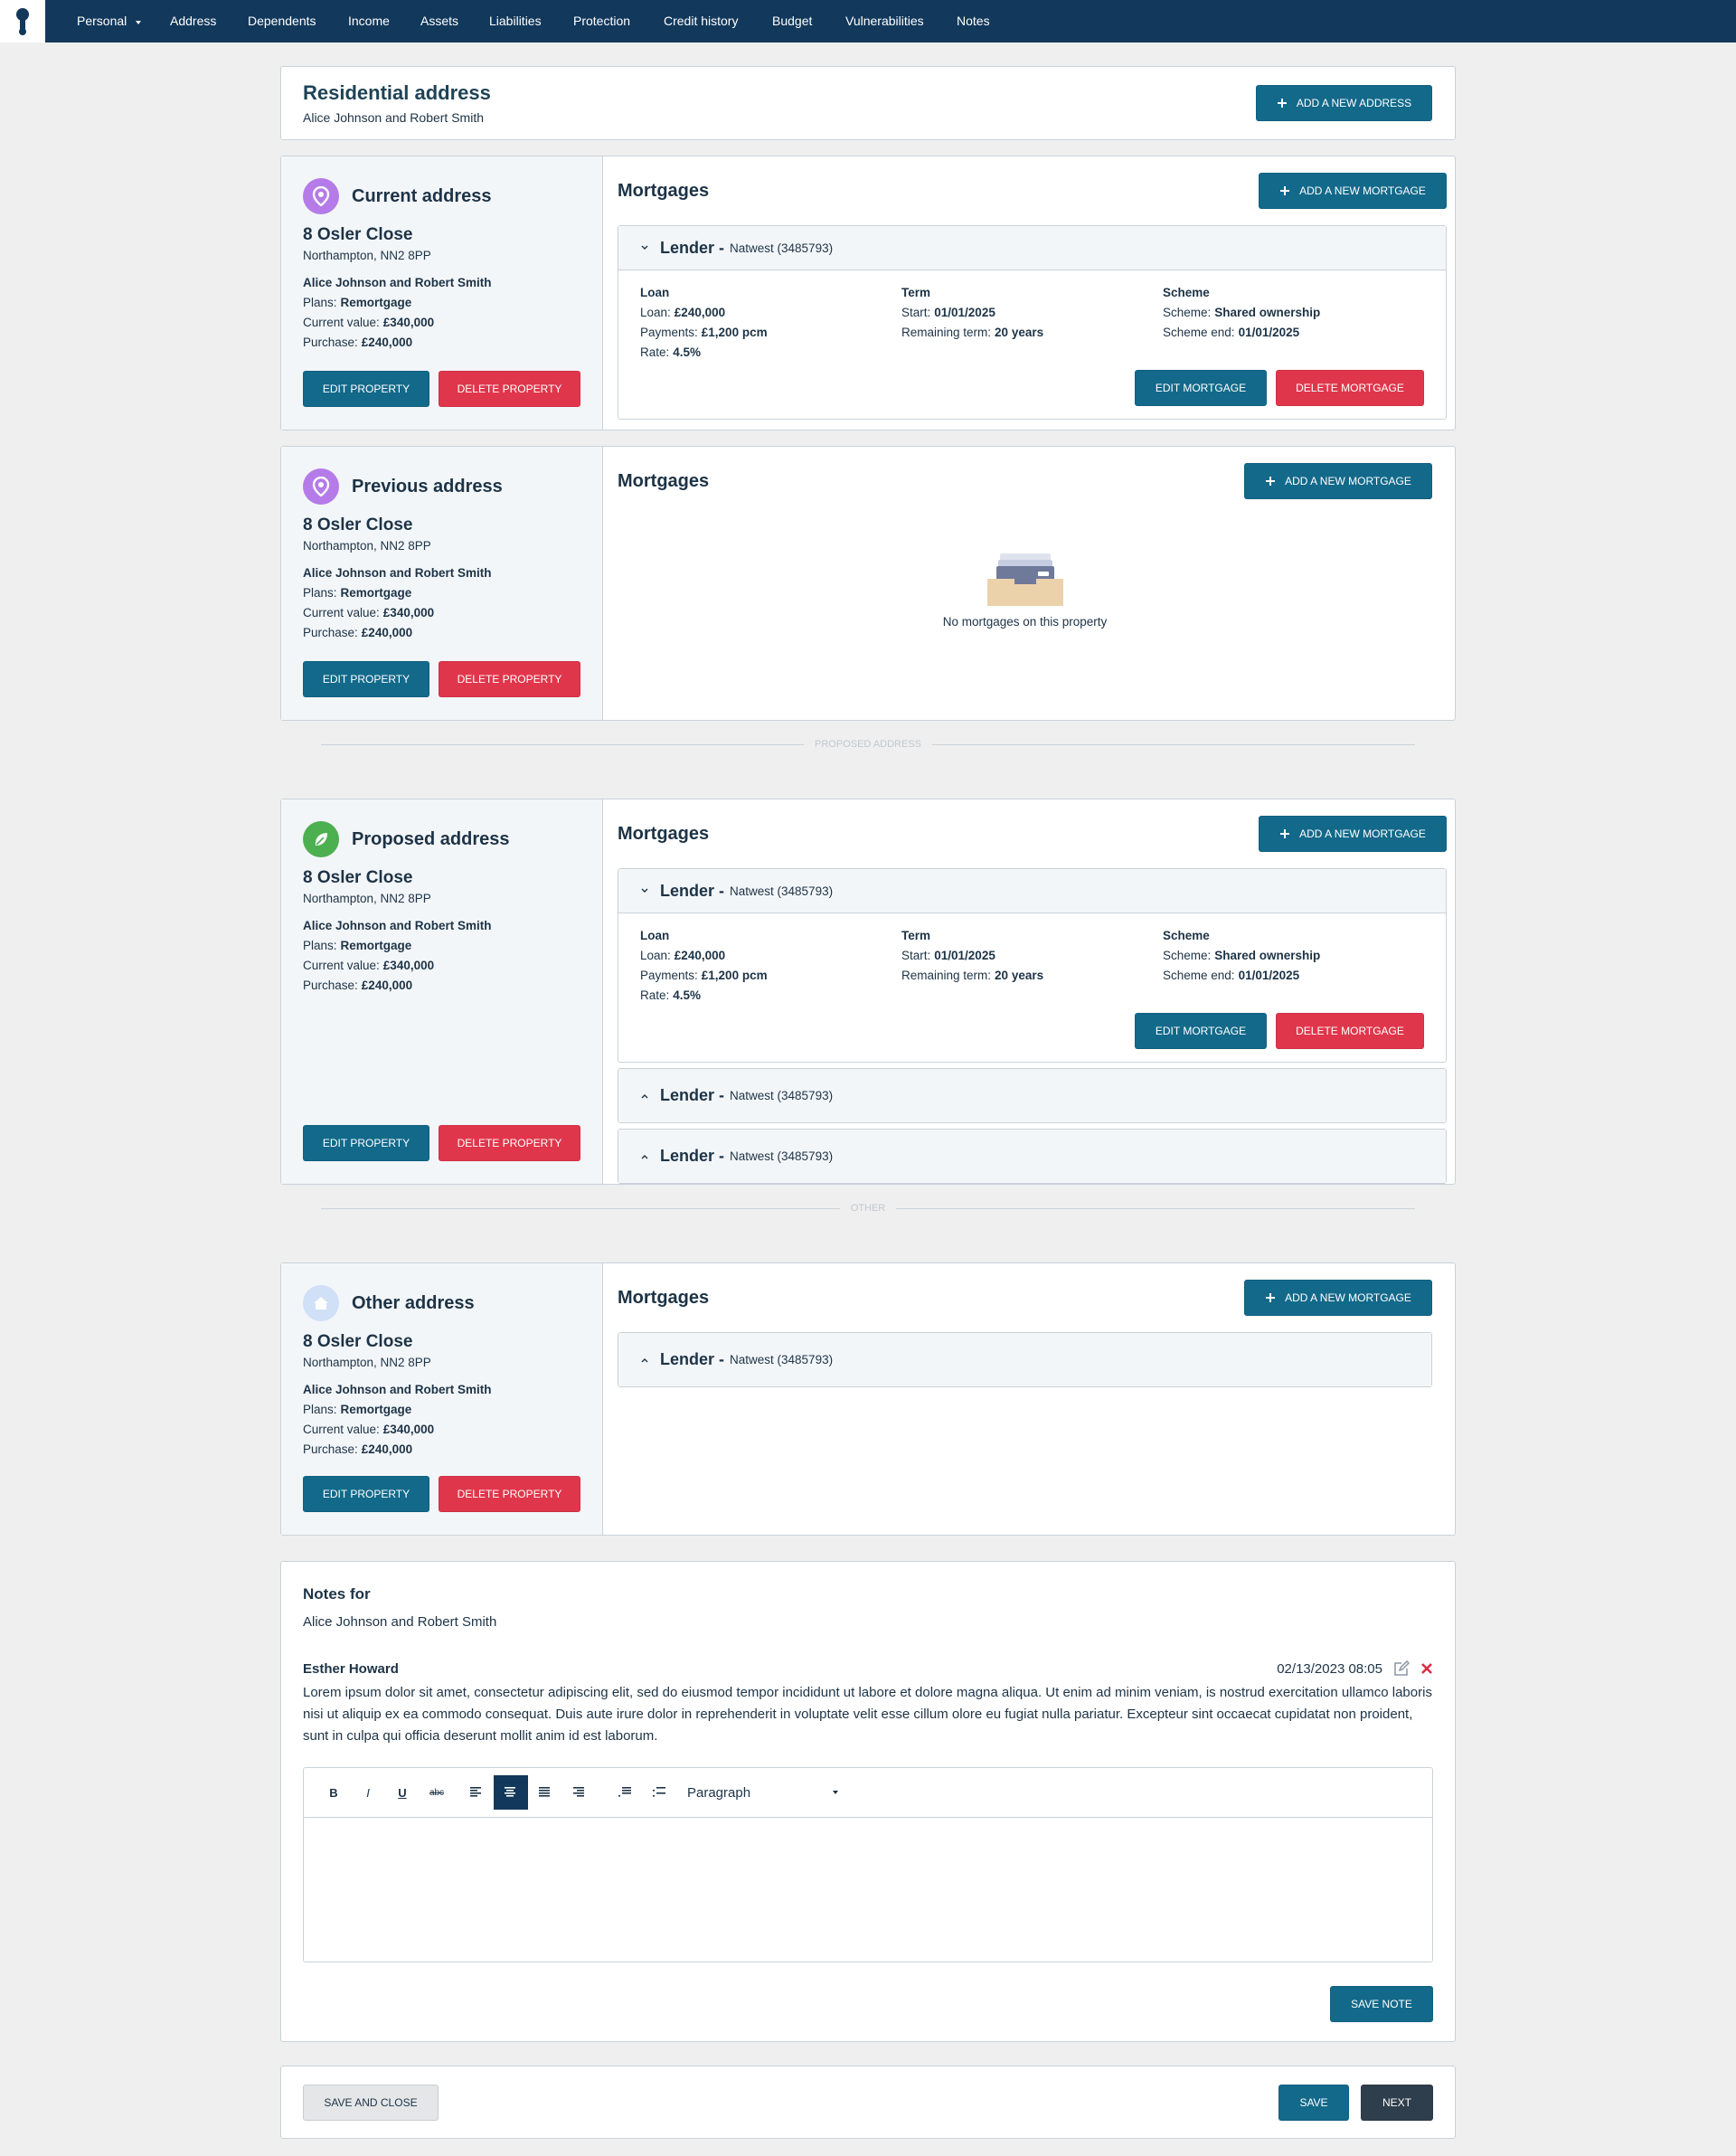 The width and height of the screenshot is (1736, 2156). I want to click on button: SAVE, so click(1313, 2102).